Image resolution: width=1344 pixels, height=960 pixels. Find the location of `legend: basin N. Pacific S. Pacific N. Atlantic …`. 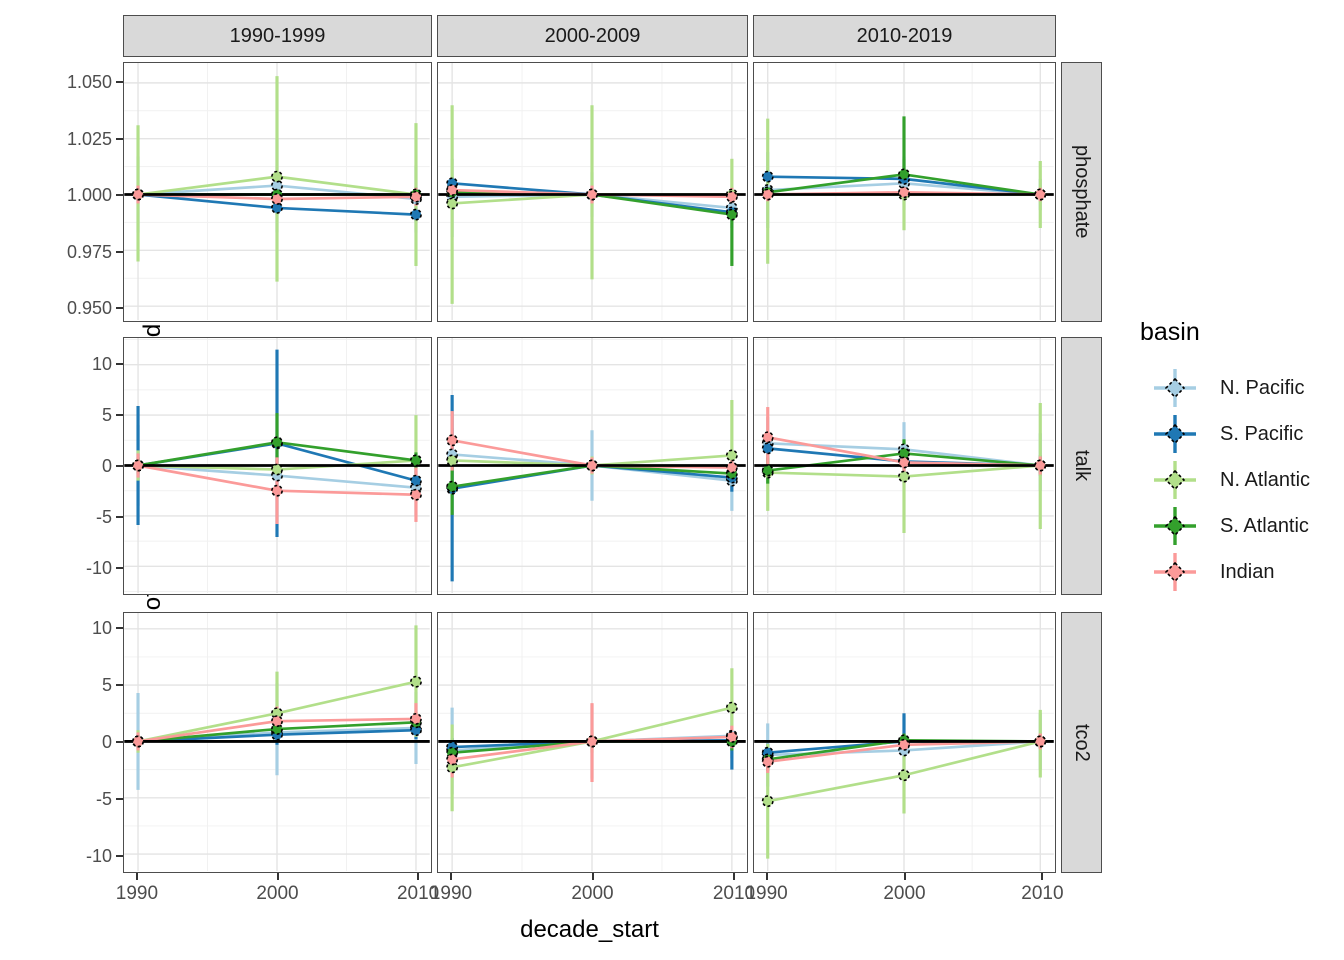

legend: basin N. Pacific S. Pacific N. Atlantic … is located at coordinates (1224, 456).